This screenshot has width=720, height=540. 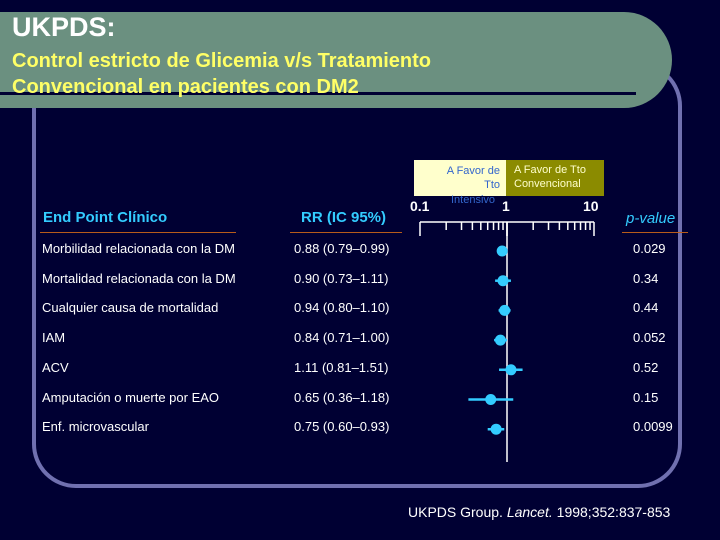 What do you see at coordinates (613, 512) in the screenshot?
I see `citation-details: 1998;352:837-853` at bounding box center [613, 512].